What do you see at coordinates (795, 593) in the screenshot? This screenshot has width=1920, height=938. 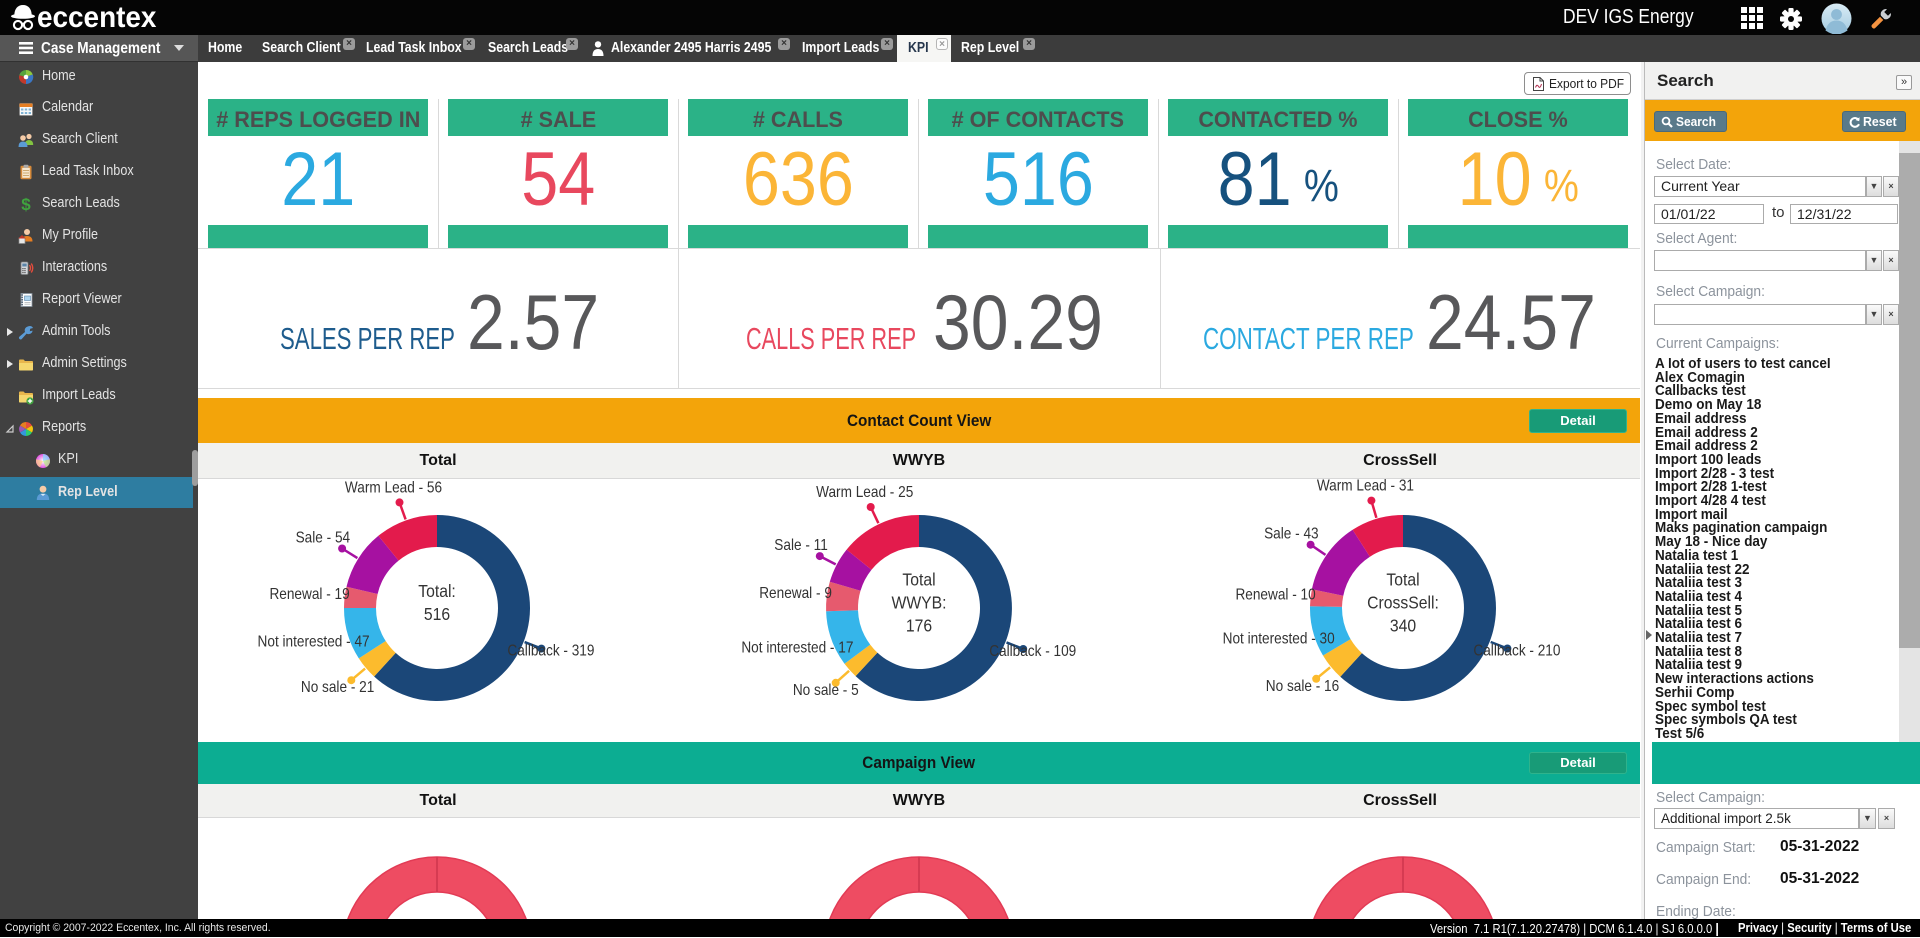 I see `svg-text: Renewal - 9` at bounding box center [795, 593].